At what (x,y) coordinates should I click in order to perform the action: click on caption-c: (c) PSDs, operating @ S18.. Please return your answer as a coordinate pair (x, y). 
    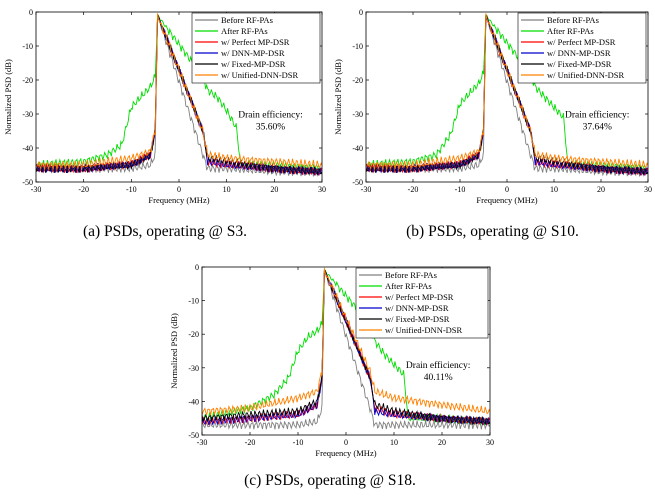
    Looking at the image, I should click on (330, 480).